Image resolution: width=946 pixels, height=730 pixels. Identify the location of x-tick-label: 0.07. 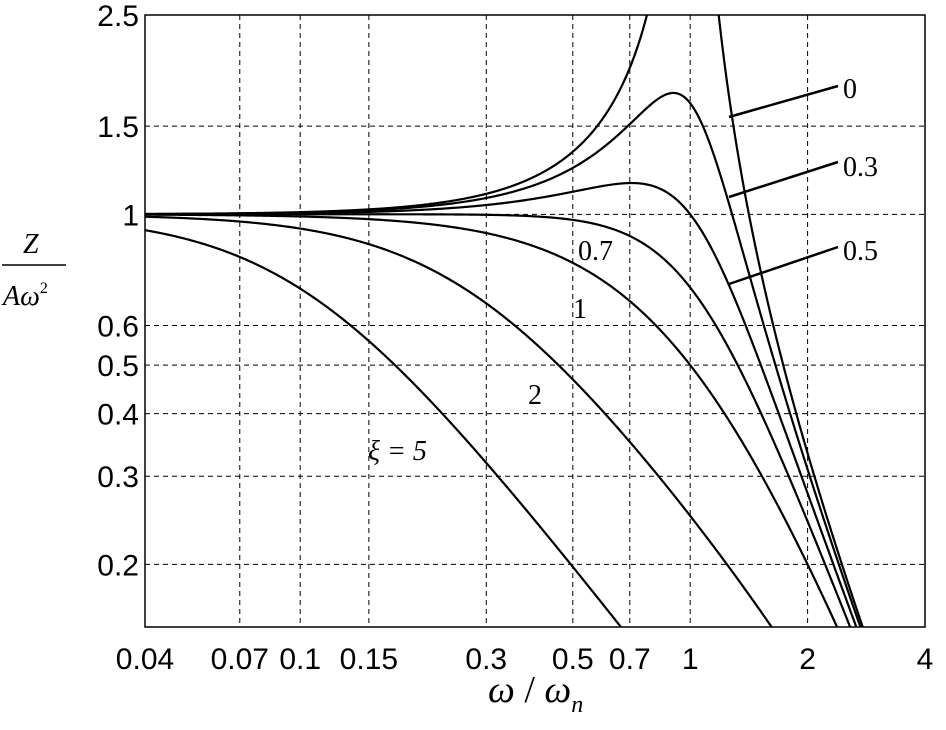
(240, 659).